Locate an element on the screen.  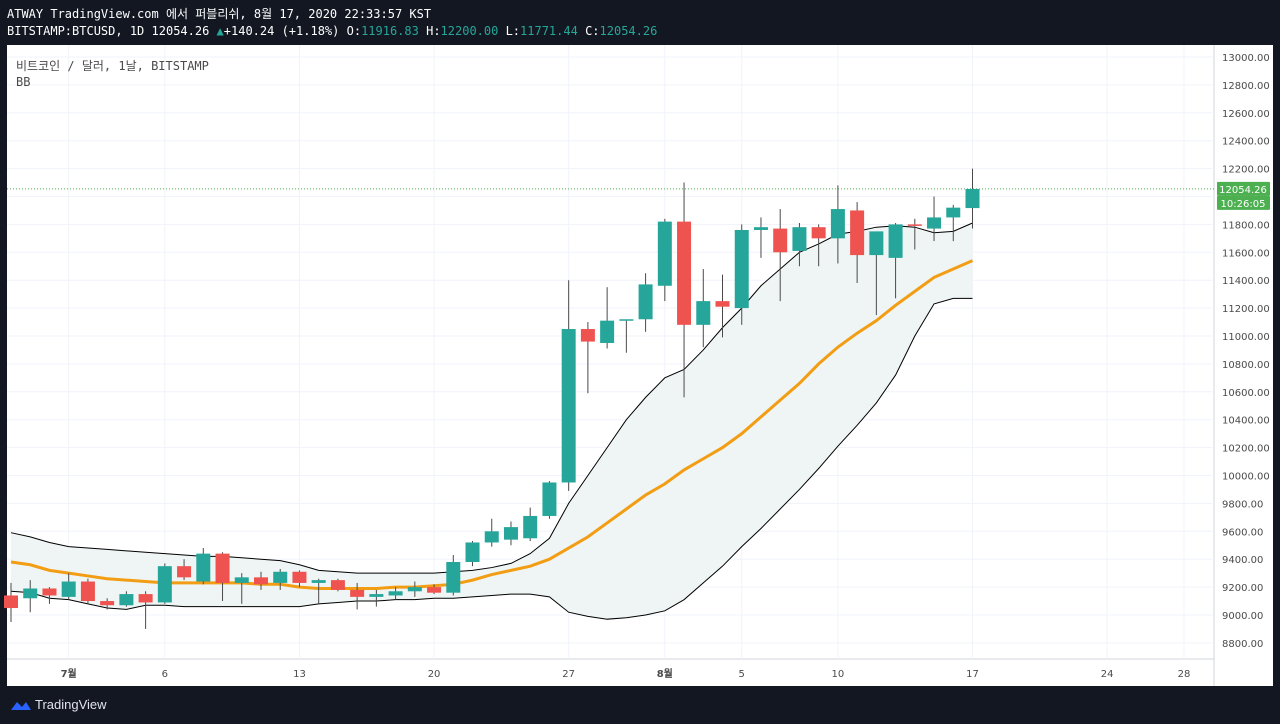
time-axis-label: 5 is located at coordinates (742, 674).